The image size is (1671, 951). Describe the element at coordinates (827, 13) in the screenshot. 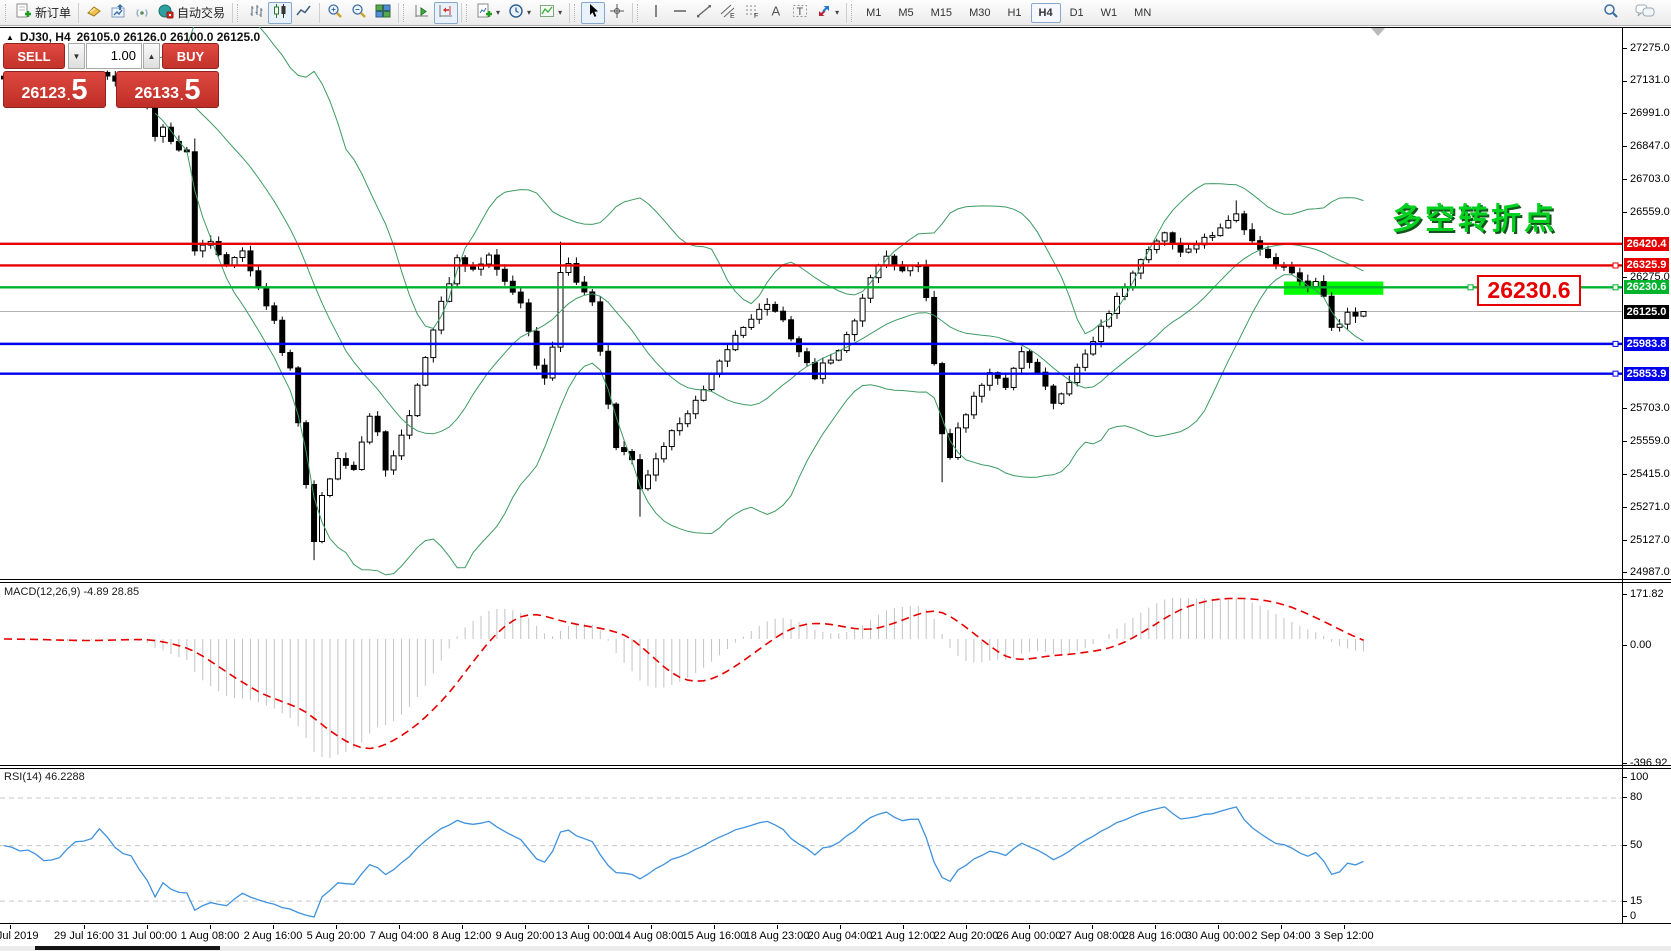

I see `arrows-button: ▾` at that location.